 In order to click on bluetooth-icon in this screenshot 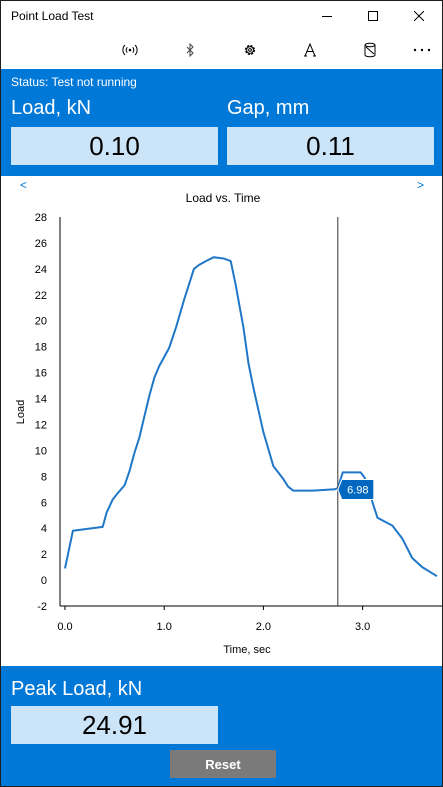, I will do `click(190, 50)`.